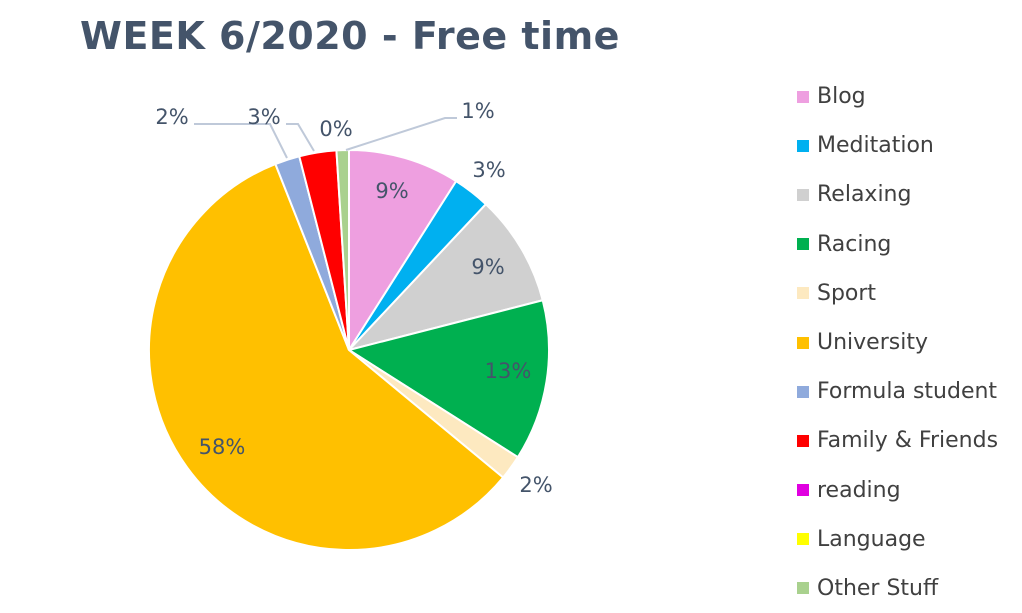 The height and width of the screenshot is (613, 1022). Describe the element at coordinates (803, 194) in the screenshot. I see `legend-swatch-relaxing` at that location.